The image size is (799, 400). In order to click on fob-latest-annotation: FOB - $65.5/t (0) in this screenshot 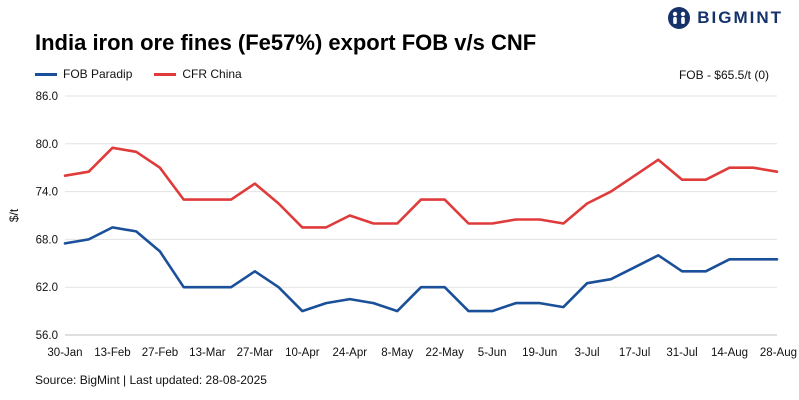, I will do `click(723, 75)`.